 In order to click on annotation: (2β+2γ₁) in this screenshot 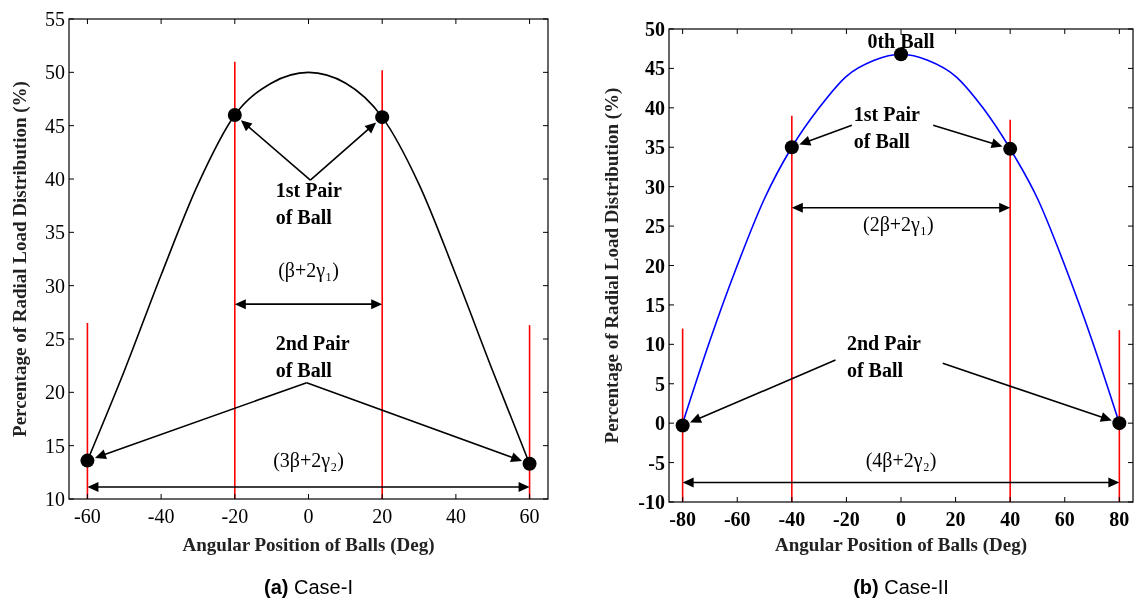, I will do `click(898, 224)`.